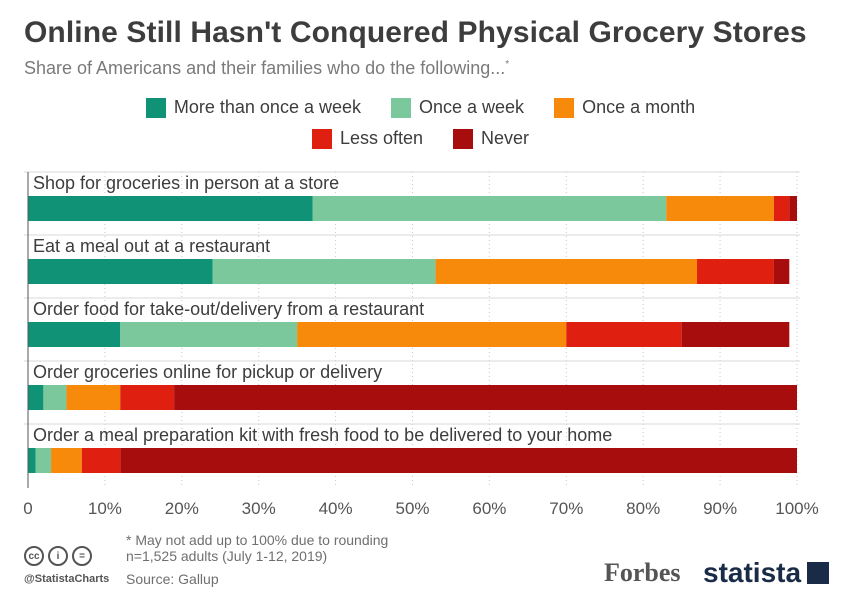  I want to click on legend-item-once-a-month: Once a month, so click(624, 107).